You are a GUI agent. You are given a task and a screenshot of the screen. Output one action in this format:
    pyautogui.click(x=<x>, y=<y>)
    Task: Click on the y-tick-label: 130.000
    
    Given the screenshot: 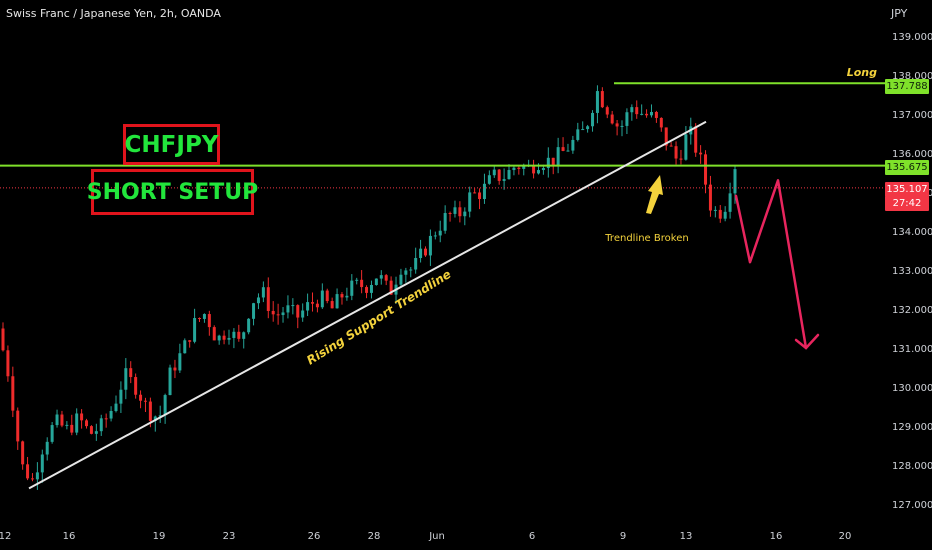 What is the action you would take?
    pyautogui.click(x=912, y=388)
    